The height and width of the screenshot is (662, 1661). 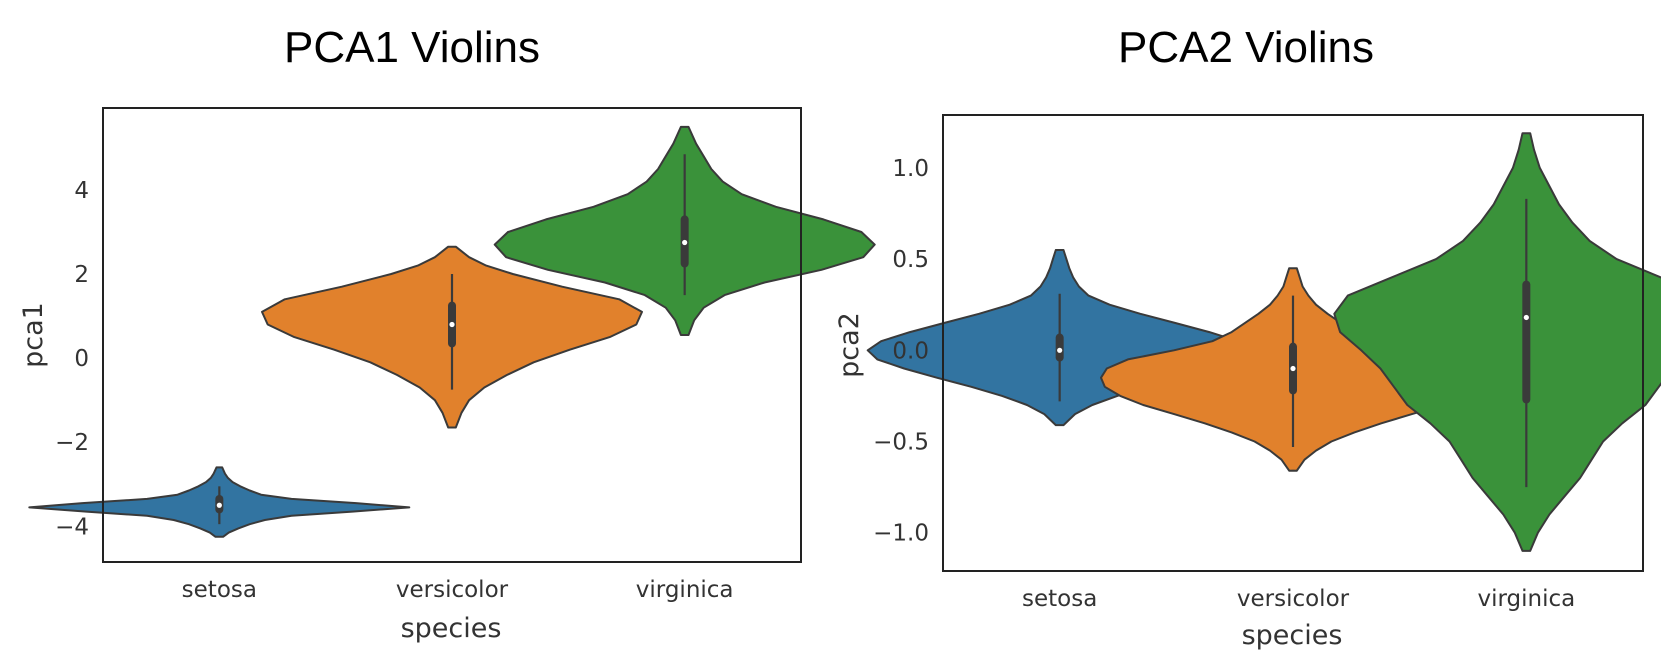 What do you see at coordinates (901, 442) in the screenshot?
I see `y-tick-label: −0.5` at bounding box center [901, 442].